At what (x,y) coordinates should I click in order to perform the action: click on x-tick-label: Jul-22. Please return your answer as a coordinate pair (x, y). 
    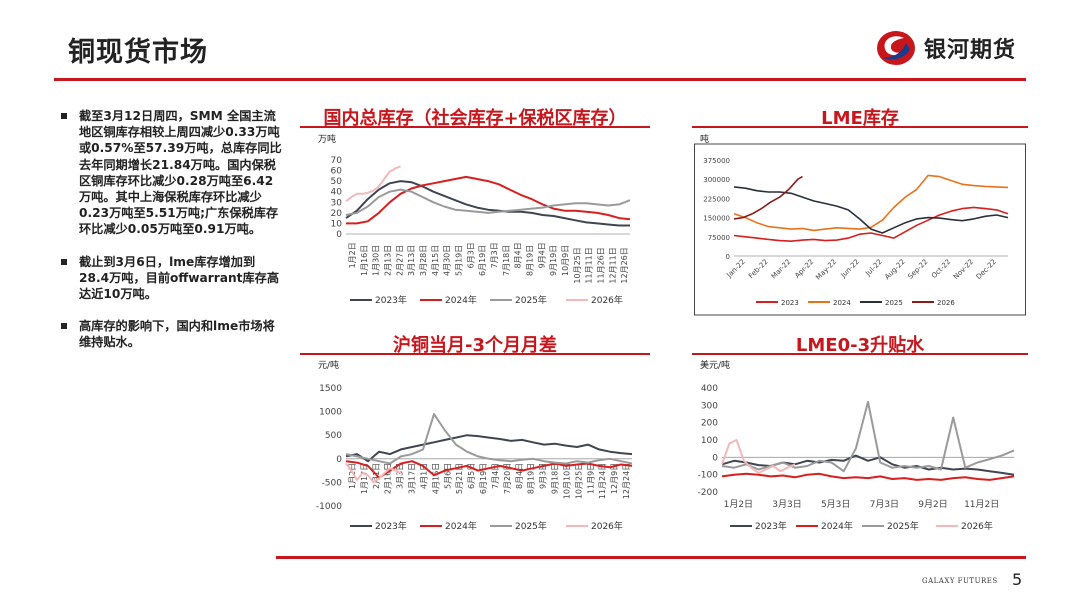
    Looking at the image, I should click on (873, 268).